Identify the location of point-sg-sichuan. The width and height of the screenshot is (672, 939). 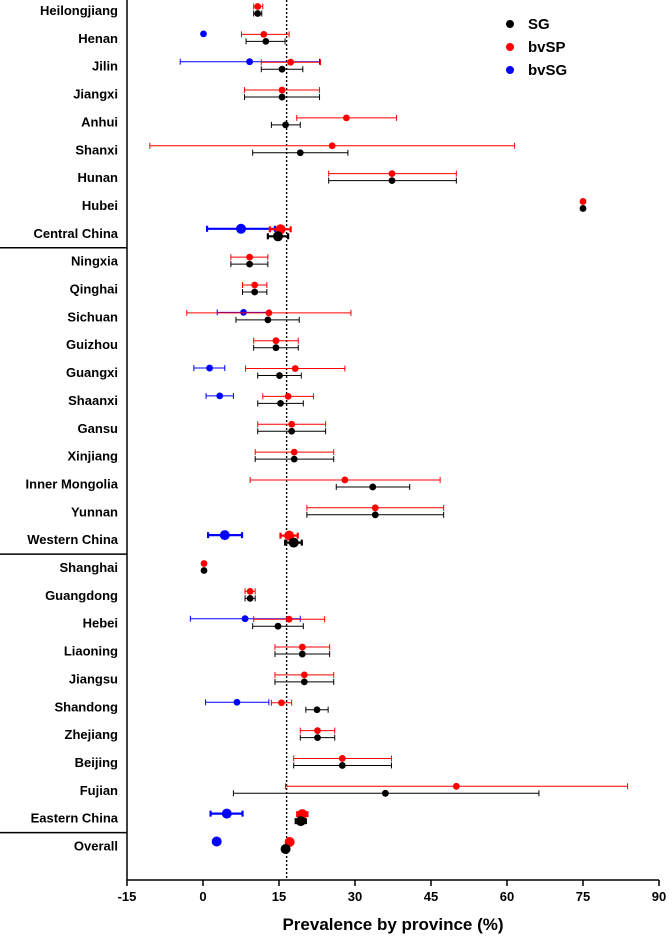
(268, 320).